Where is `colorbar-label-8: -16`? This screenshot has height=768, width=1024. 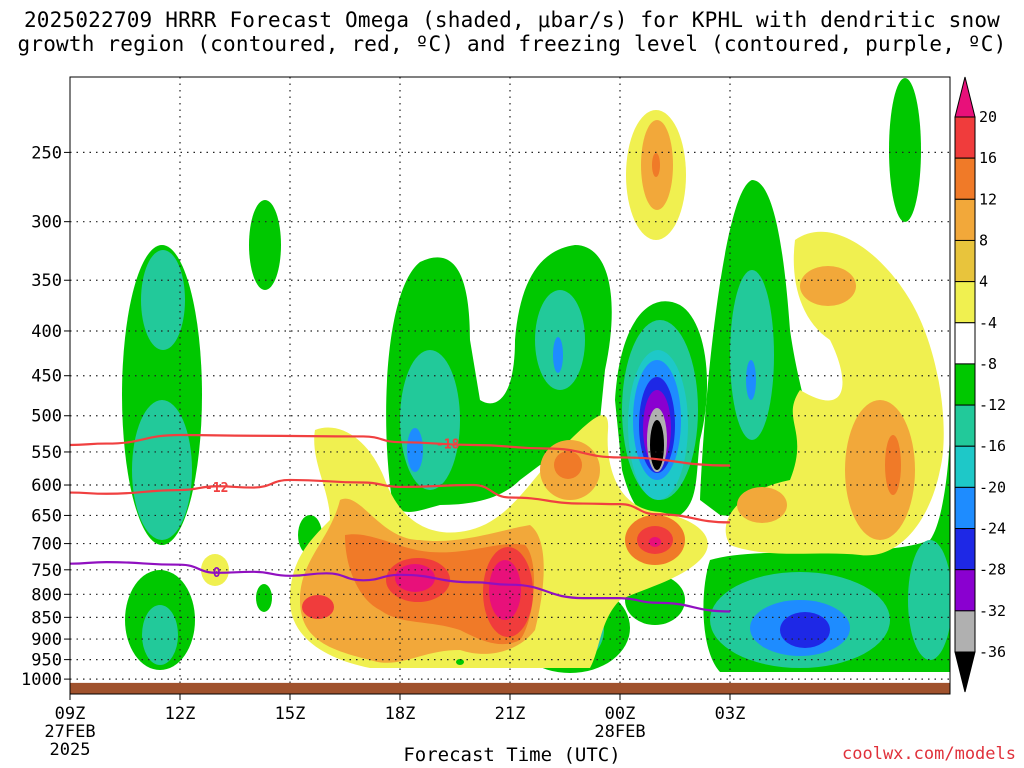 colorbar-label-8: -16 is located at coordinates (992, 446).